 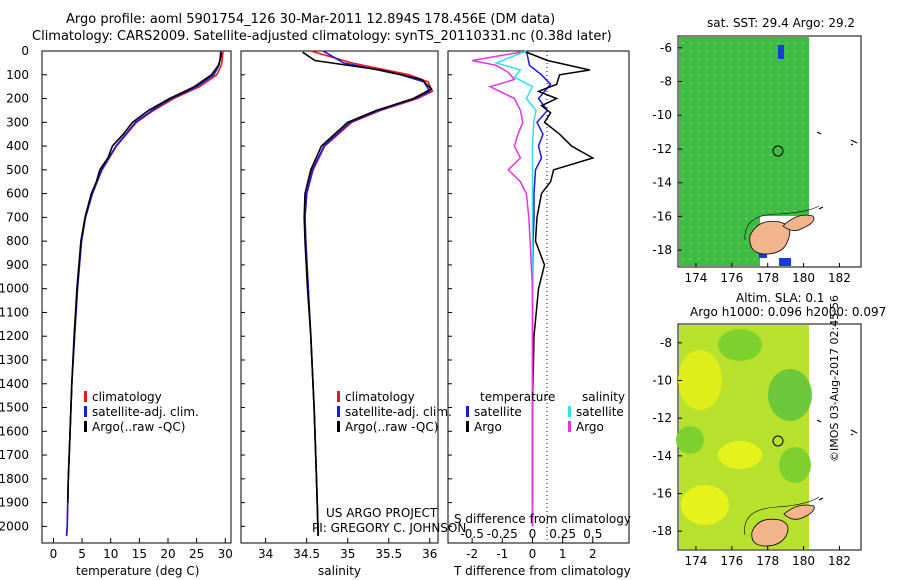 I want to click on x-tick-label: 5, so click(x=82, y=554).